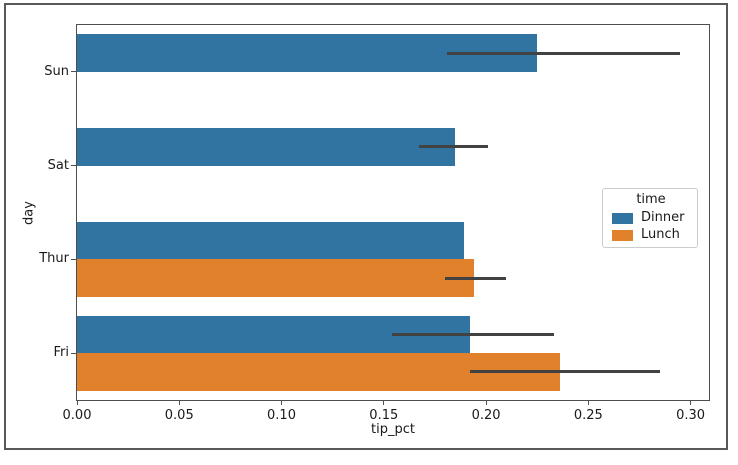 Image resolution: width=738 pixels, height=465 pixels. Describe the element at coordinates (651, 199) in the screenshot. I see `legend-title: time` at that location.